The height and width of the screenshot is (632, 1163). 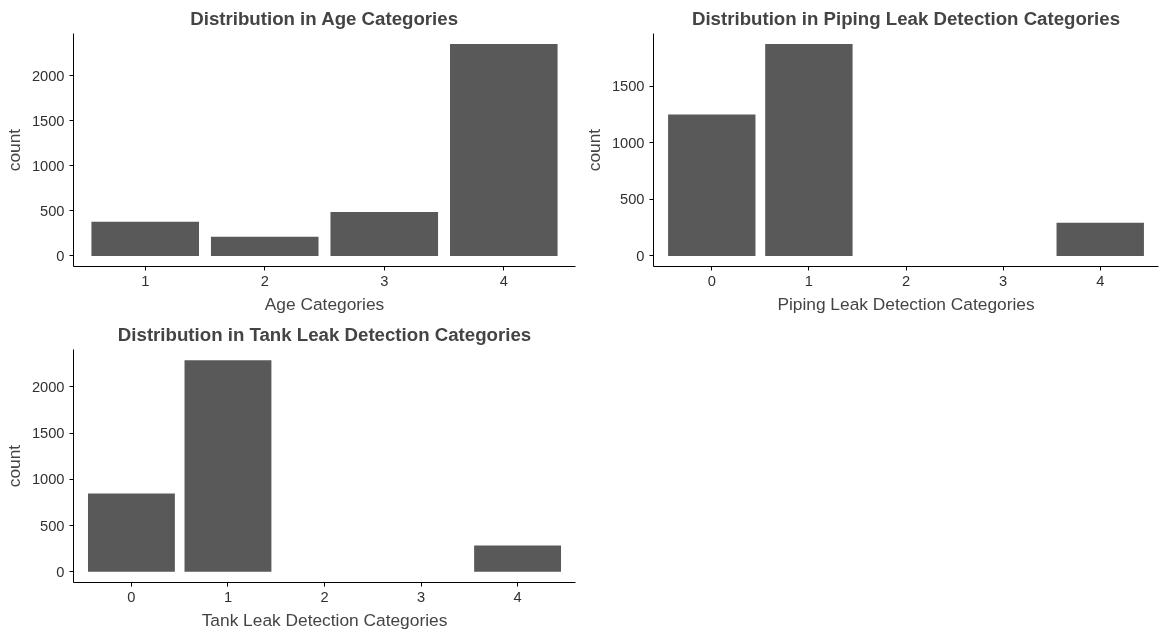 What do you see at coordinates (324, 619) in the screenshot?
I see `x-axis-title: Tank Leak Detection Categories` at bounding box center [324, 619].